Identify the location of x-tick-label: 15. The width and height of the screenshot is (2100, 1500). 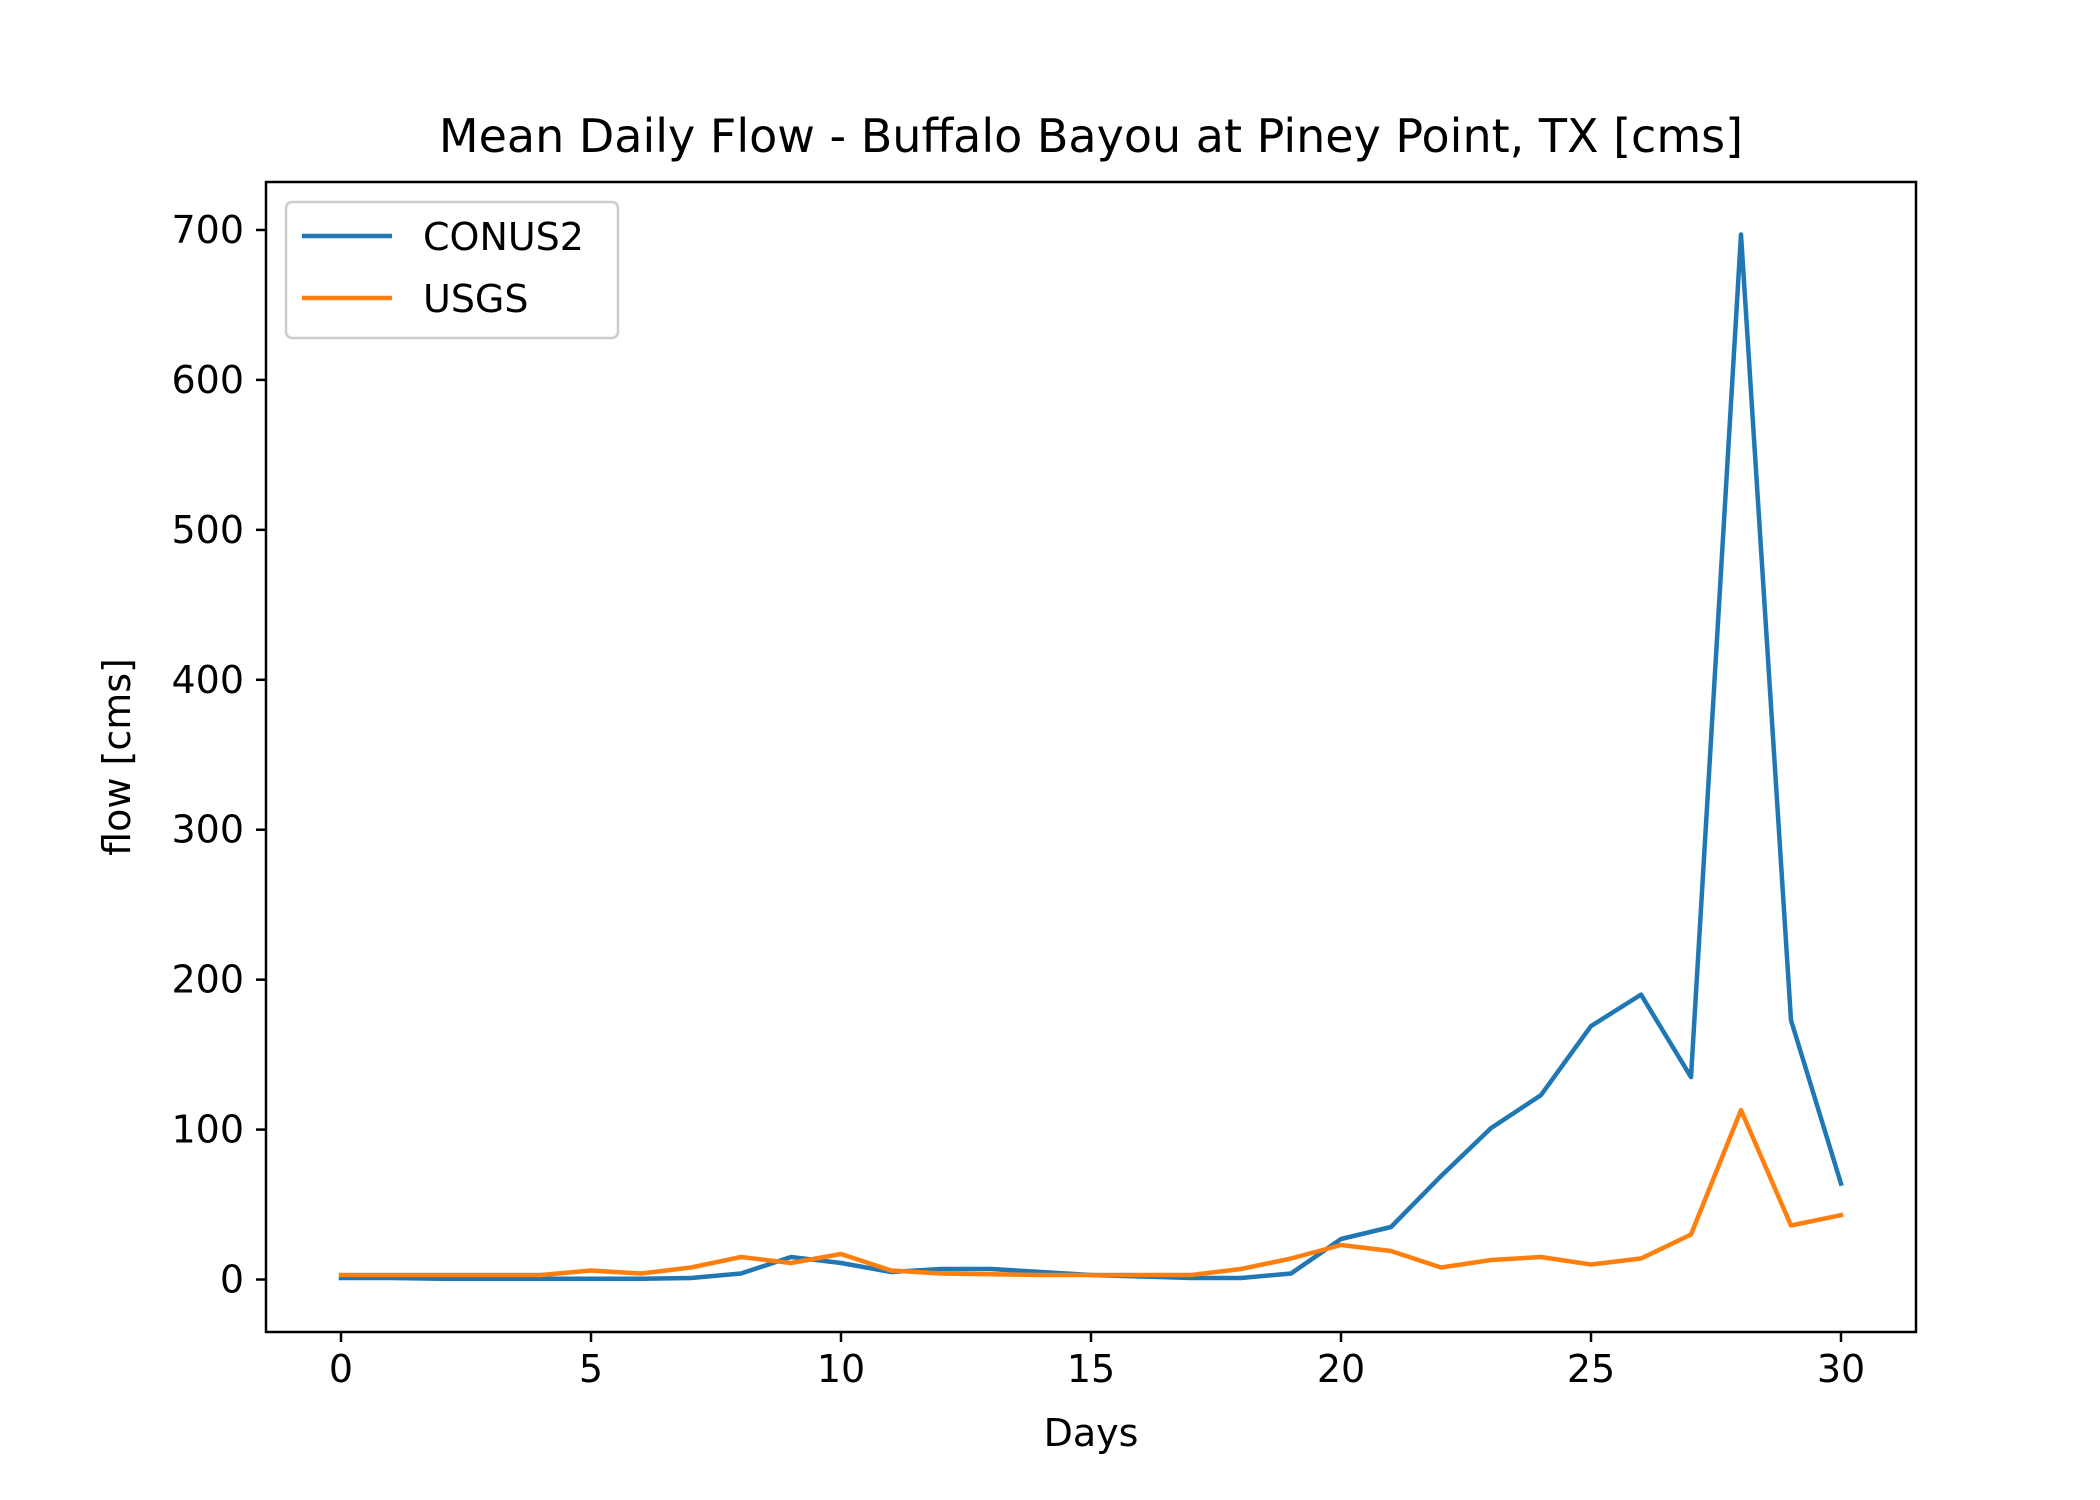
(1091, 1369).